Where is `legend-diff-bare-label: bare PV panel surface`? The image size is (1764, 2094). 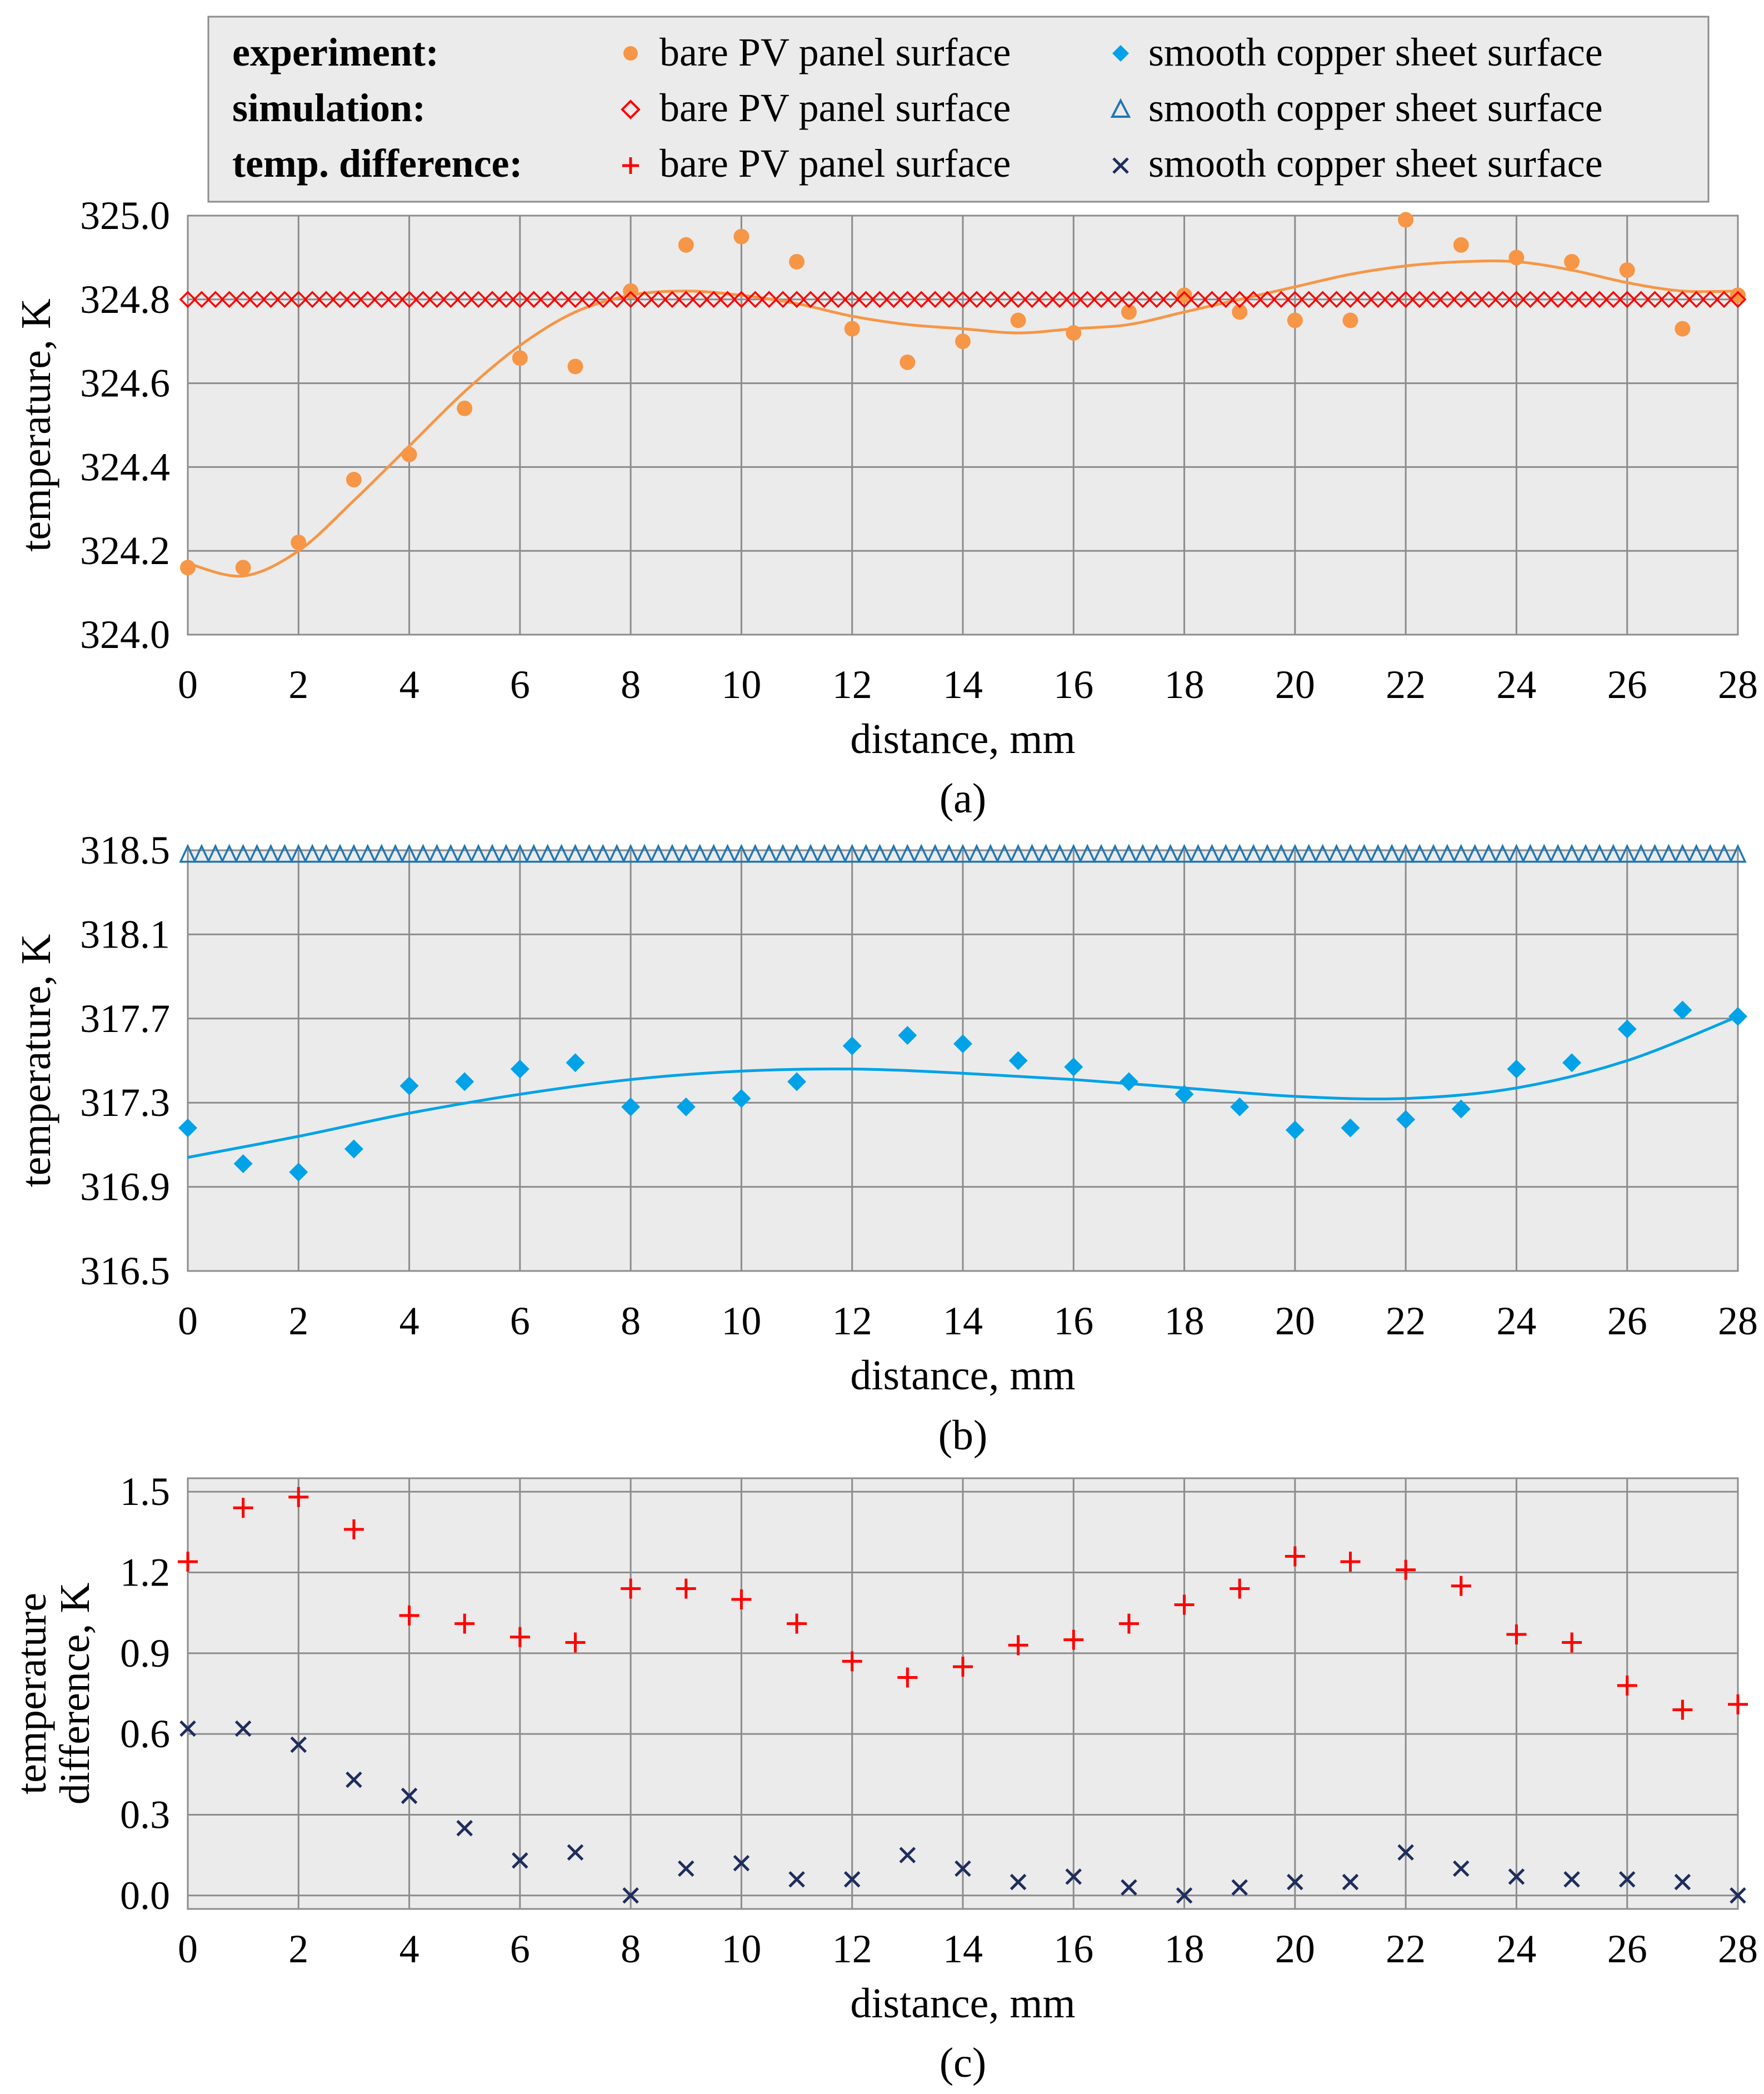 legend-diff-bare-label: bare PV panel surface is located at coordinates (835, 164).